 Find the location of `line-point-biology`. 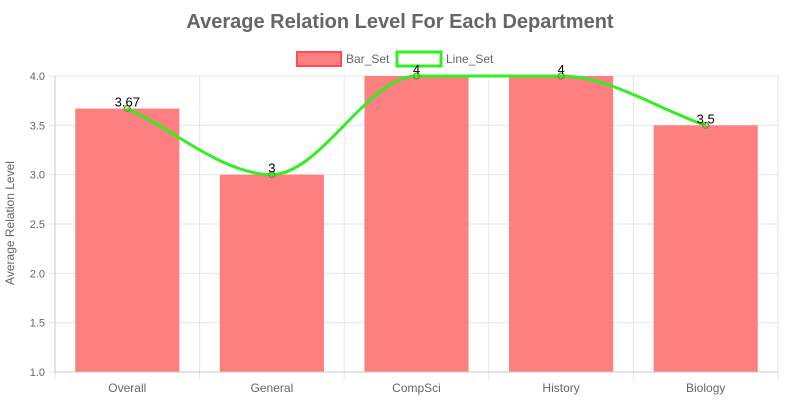

line-point-biology is located at coordinates (706, 125).